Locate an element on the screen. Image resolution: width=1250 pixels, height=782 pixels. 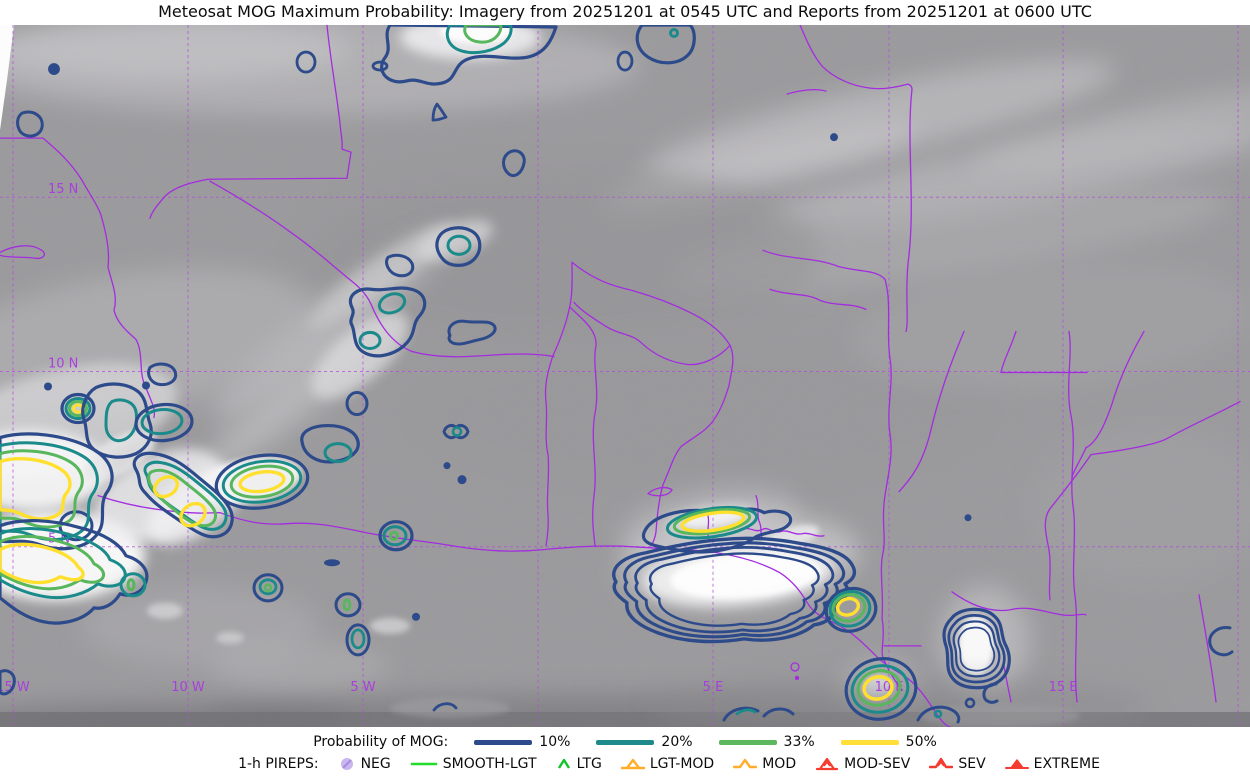
contour-10pct-swatch is located at coordinates (503, 742).